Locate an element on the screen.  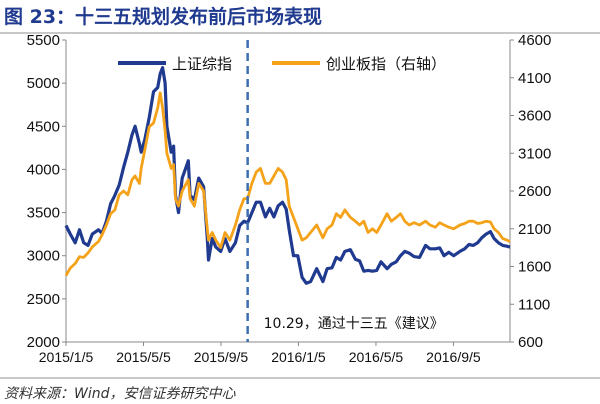
right-tick-label: 2600 is located at coordinates (534, 191).